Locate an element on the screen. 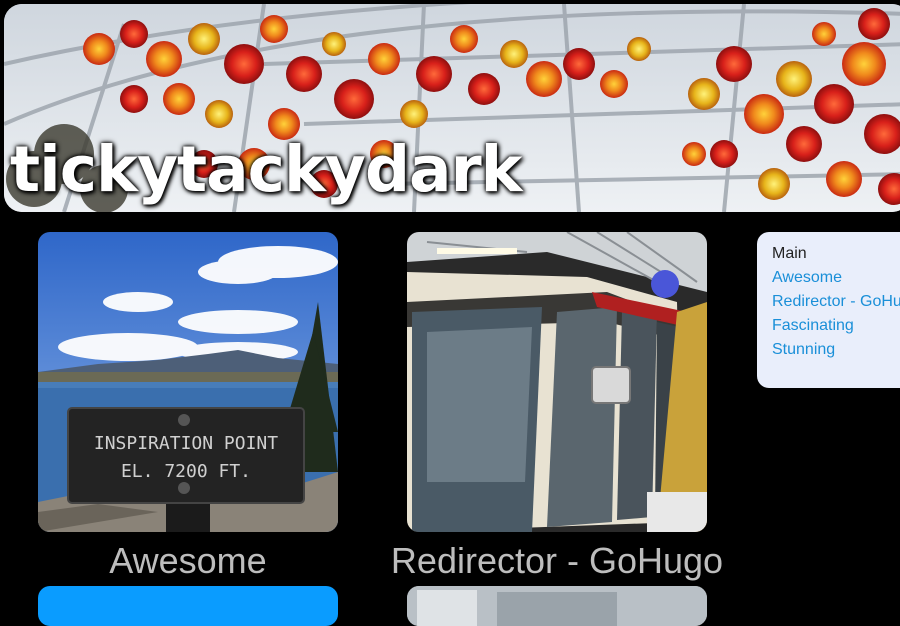  partial-thumbnail-photo is located at coordinates (557, 606).